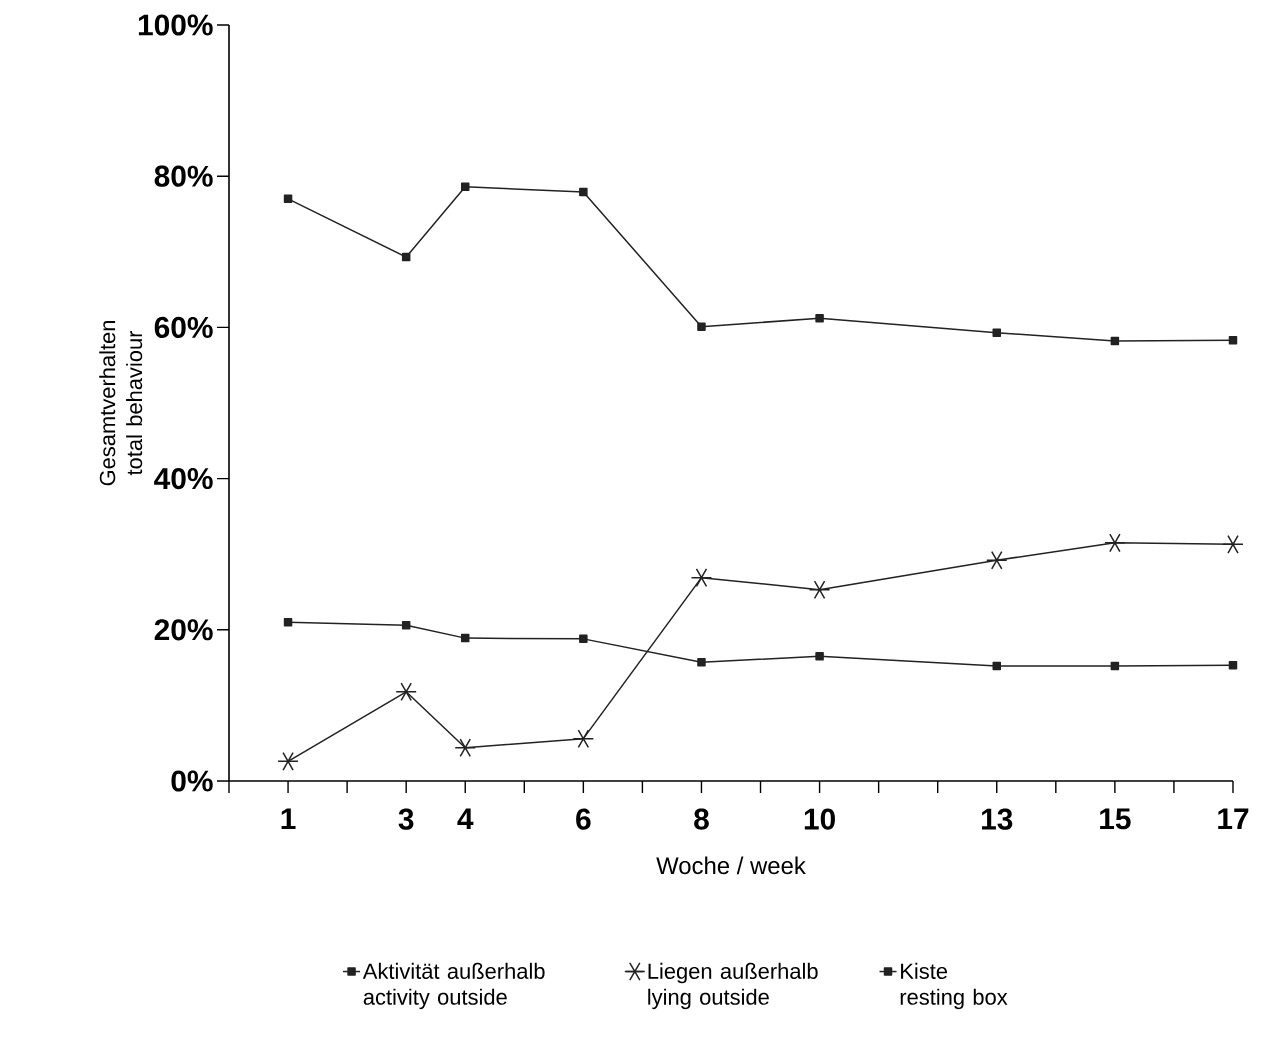 The width and height of the screenshot is (1265, 1042). I want to click on y-tick-label: 100%, so click(175, 25).